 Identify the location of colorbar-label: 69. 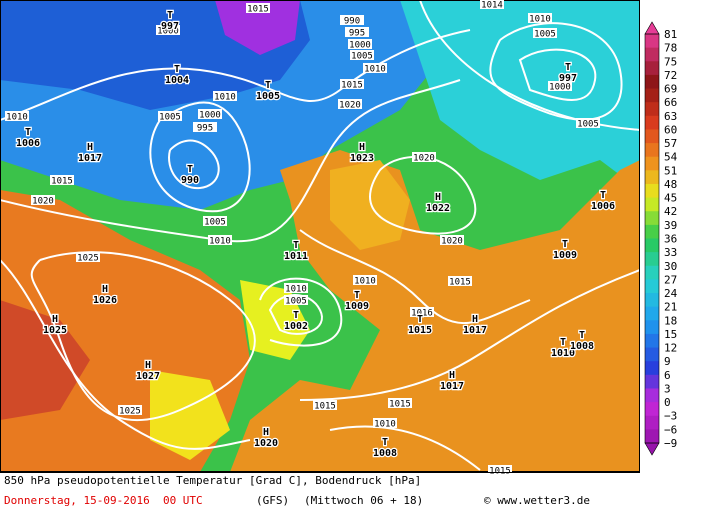
(670, 89).